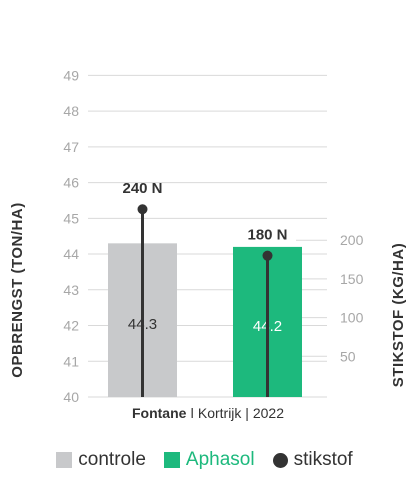 The width and height of the screenshot is (409, 500). I want to click on legend-swatch-aphasol, so click(171, 460).